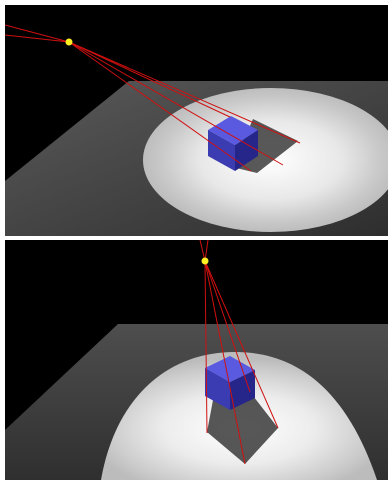 The height and width of the screenshot is (483, 391). I want to click on light-rays, so click(239, 352).